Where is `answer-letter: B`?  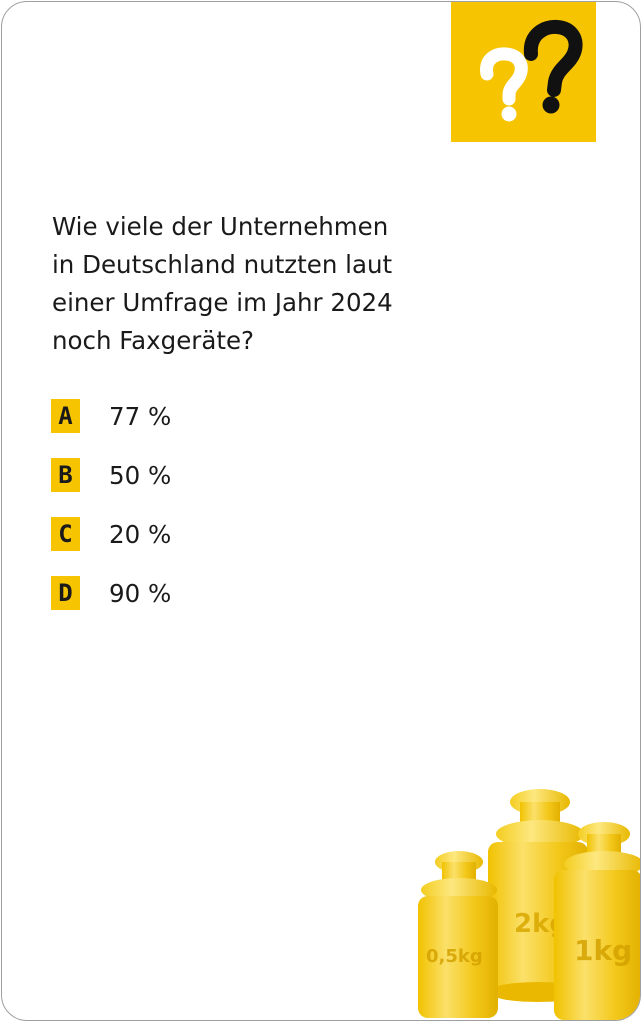 answer-letter: B is located at coordinates (65, 475).